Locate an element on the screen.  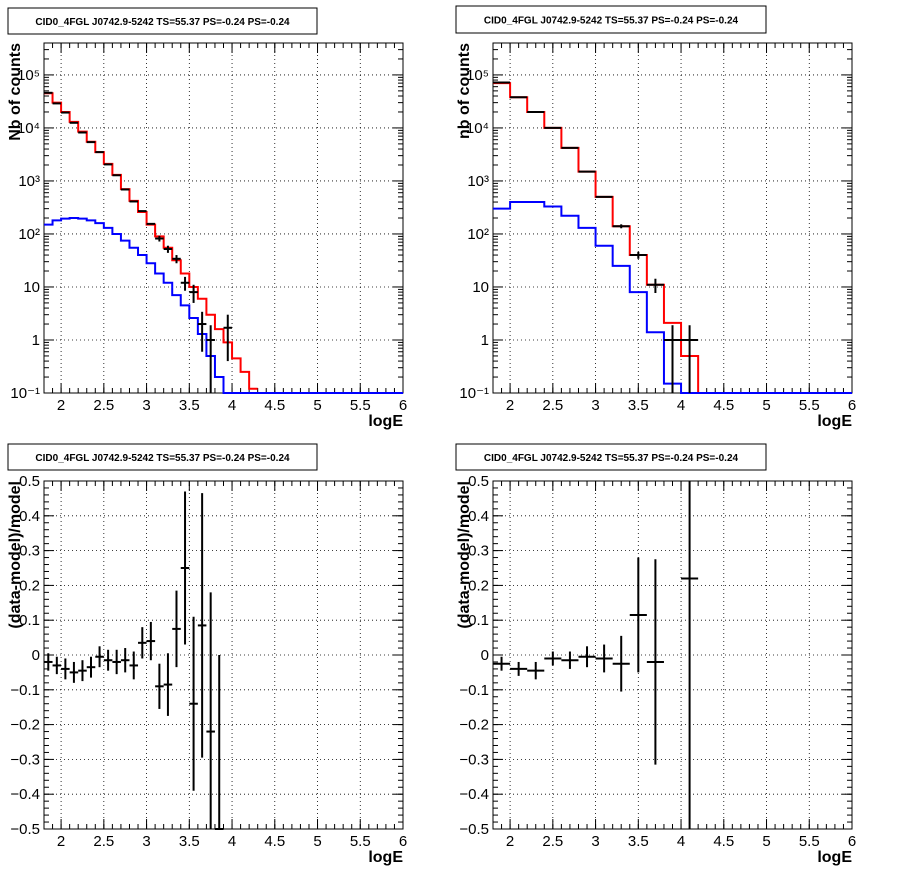
y-axis-label: nb of counts is located at coordinates (464, 91).